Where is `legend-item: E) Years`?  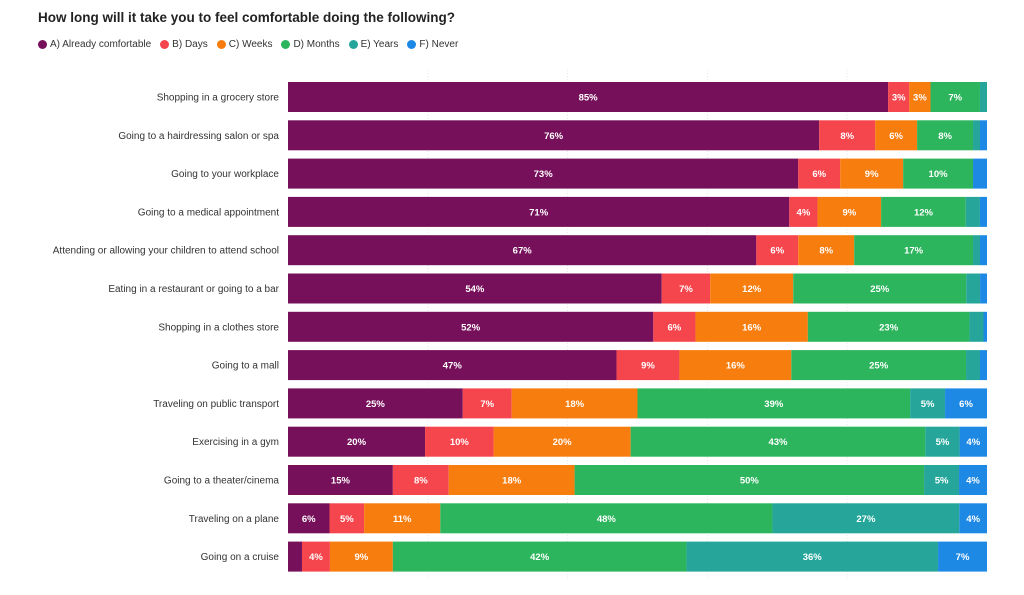
legend-item: E) Years is located at coordinates (373, 44).